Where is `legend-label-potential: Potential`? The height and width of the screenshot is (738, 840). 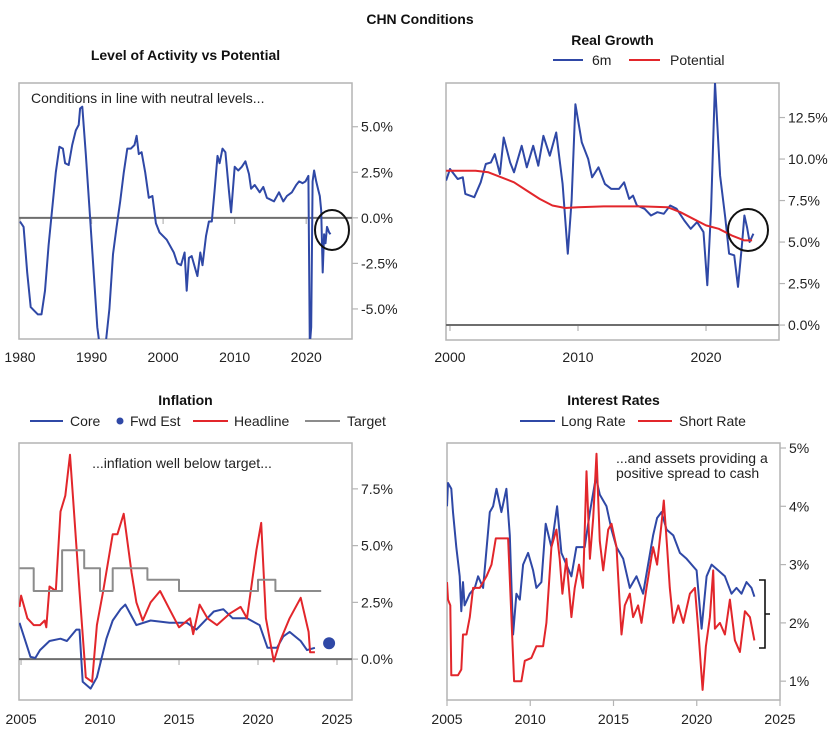
legend-label-potential: Potential is located at coordinates (697, 60).